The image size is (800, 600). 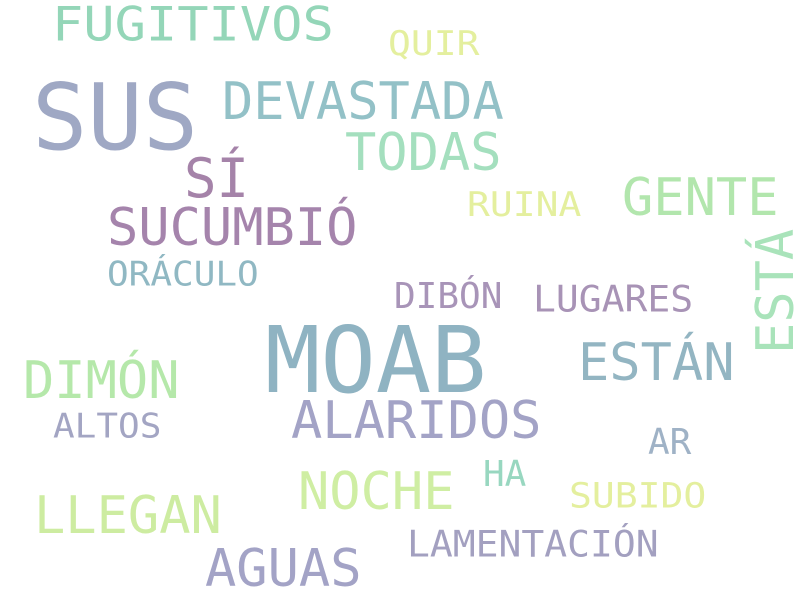 I want to click on word-moab: MOAB, so click(x=376, y=360).